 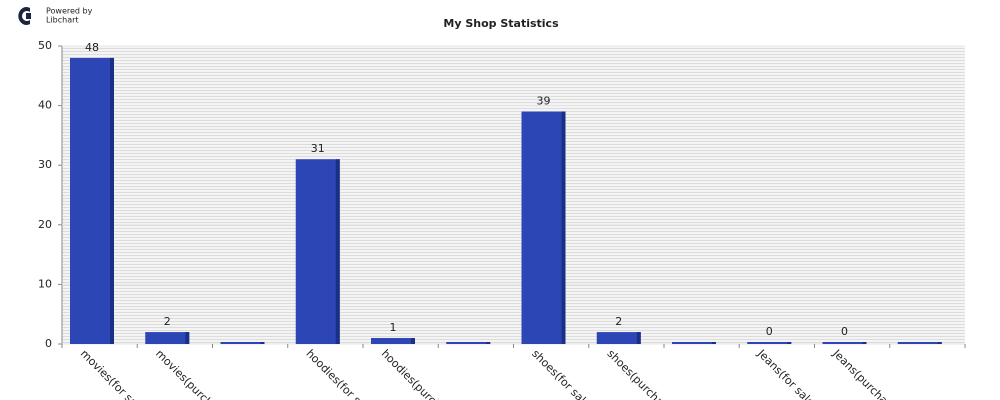 I want to click on x-tick-label: hoodies(purchased), so click(x=422, y=373).